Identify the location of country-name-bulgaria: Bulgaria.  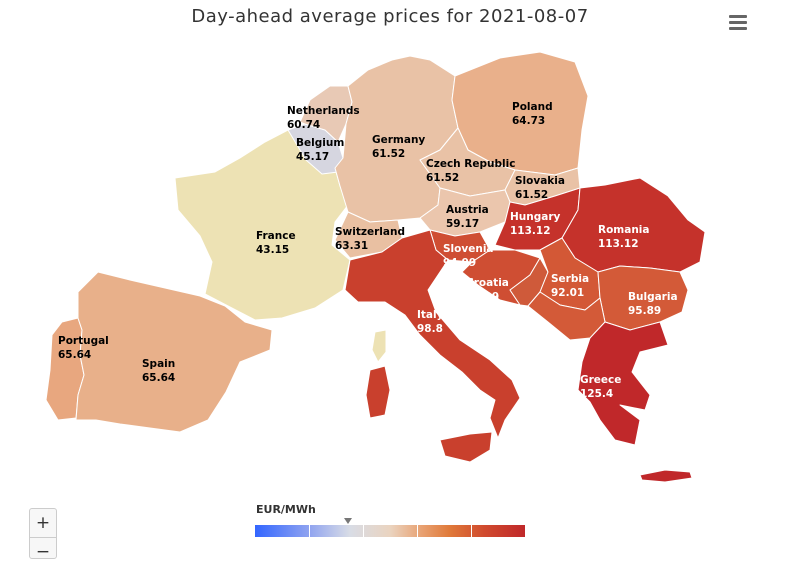
(653, 297).